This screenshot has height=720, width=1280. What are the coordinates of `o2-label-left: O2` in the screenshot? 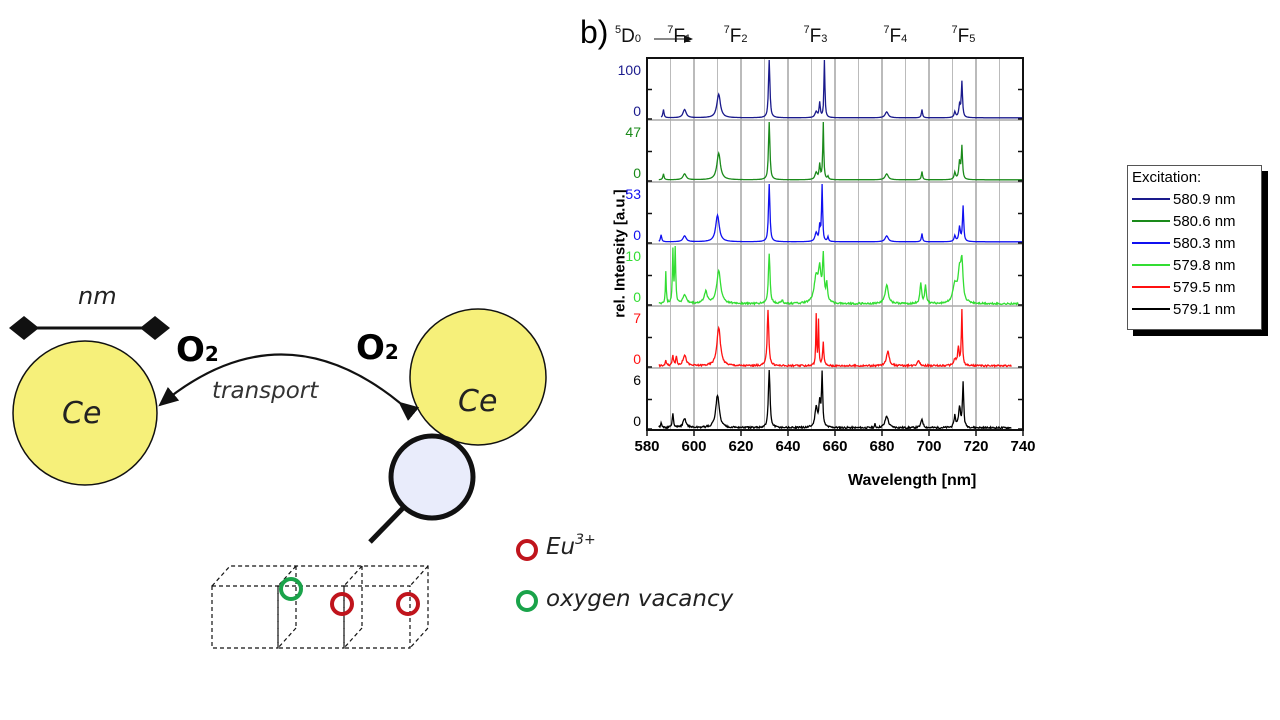 It's located at (197, 350).